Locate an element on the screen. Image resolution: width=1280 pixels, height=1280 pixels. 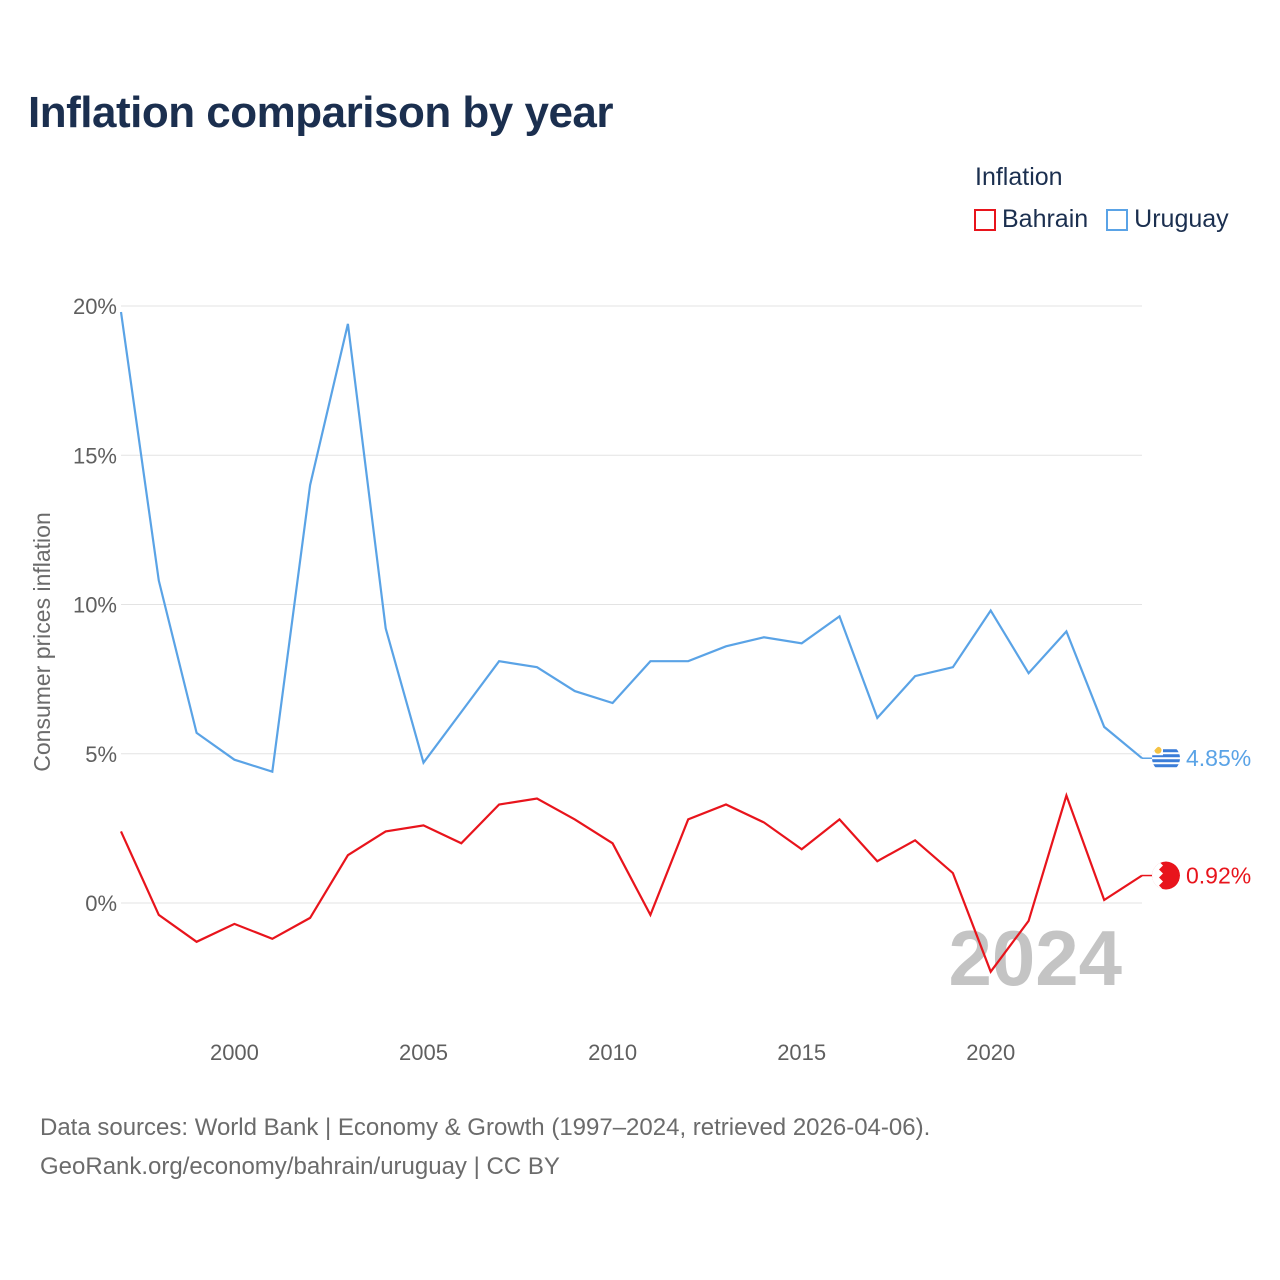
x-tick-label-2010: 2010 is located at coordinates (612, 1052).